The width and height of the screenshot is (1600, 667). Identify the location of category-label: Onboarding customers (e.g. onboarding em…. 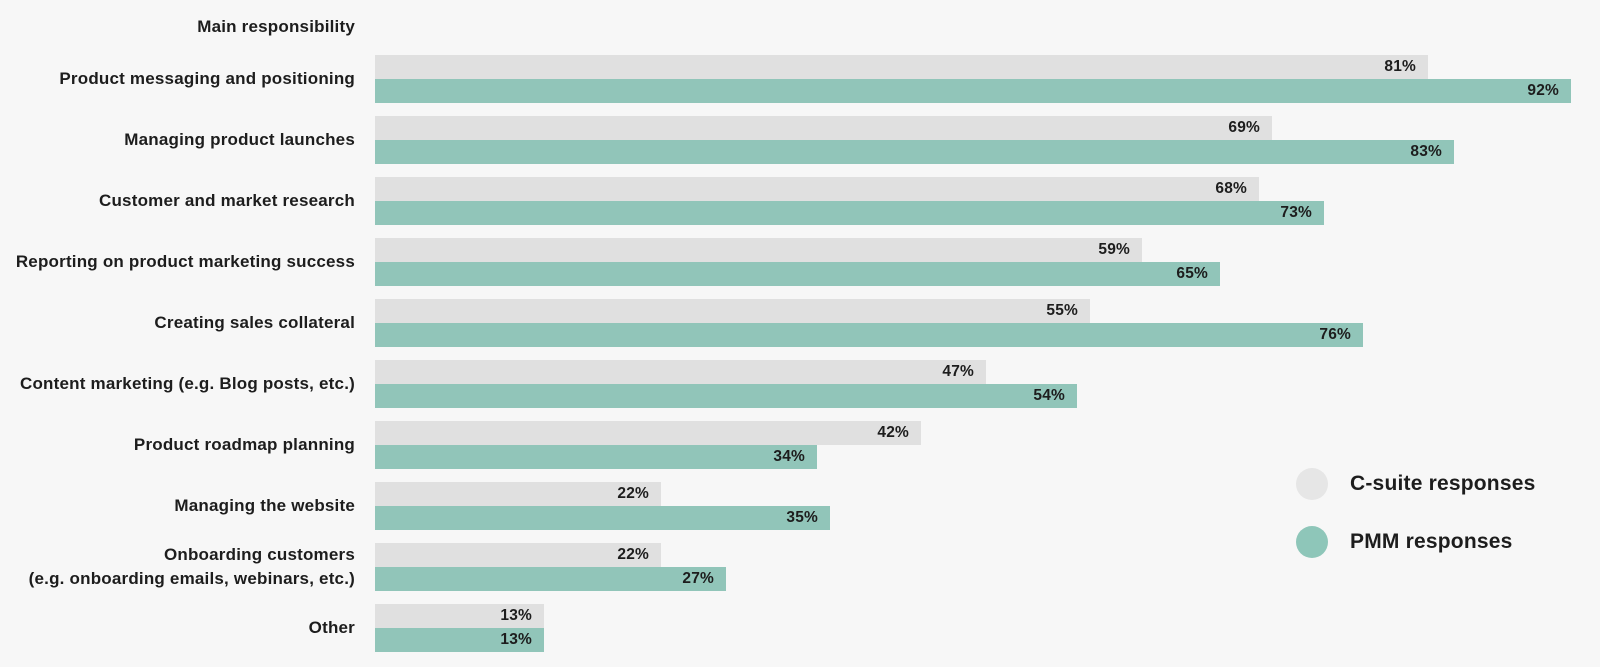
(191, 566).